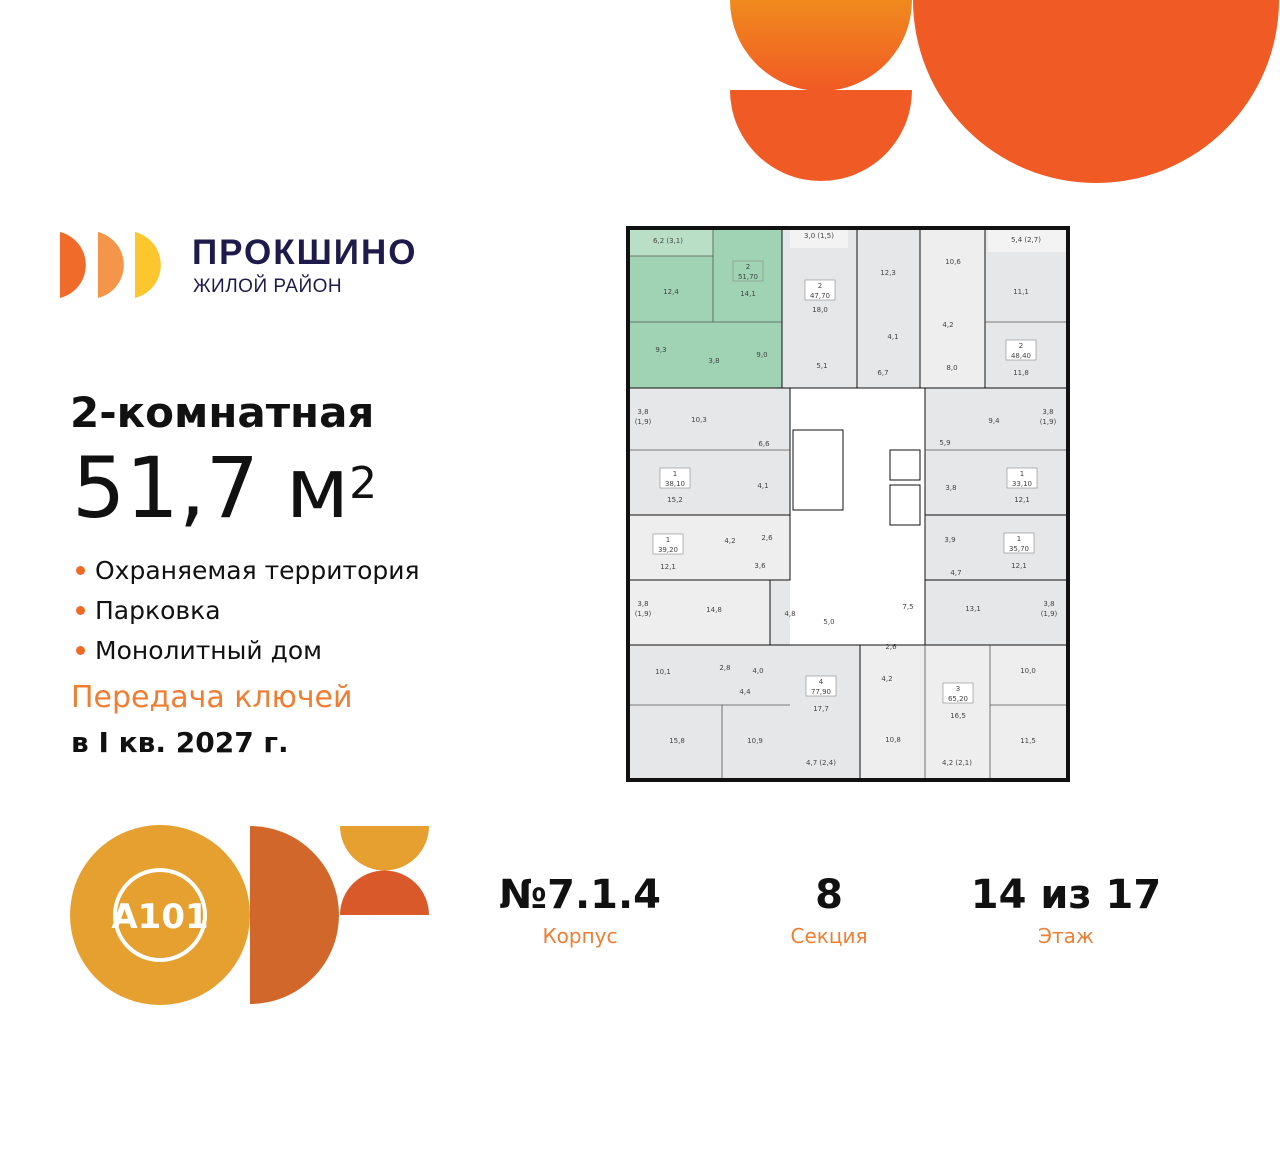  What do you see at coordinates (951, 368) in the screenshot?
I see `room-area-label: 8,0` at bounding box center [951, 368].